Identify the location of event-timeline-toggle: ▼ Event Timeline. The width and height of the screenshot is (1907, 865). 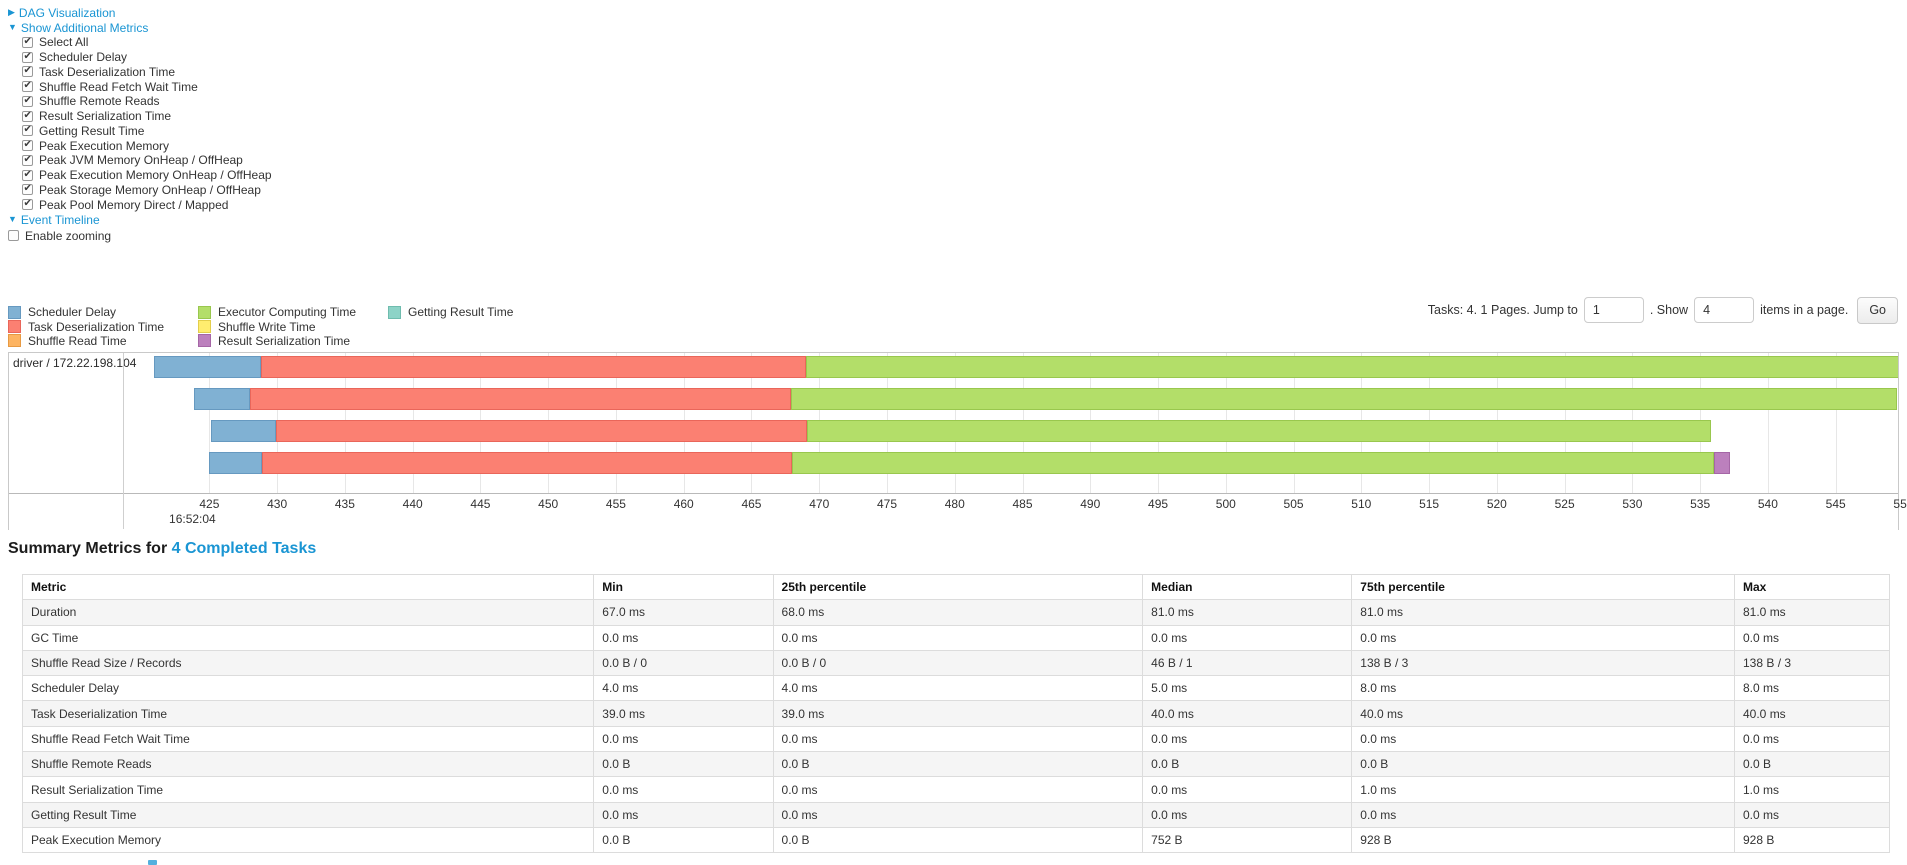
(140, 219).